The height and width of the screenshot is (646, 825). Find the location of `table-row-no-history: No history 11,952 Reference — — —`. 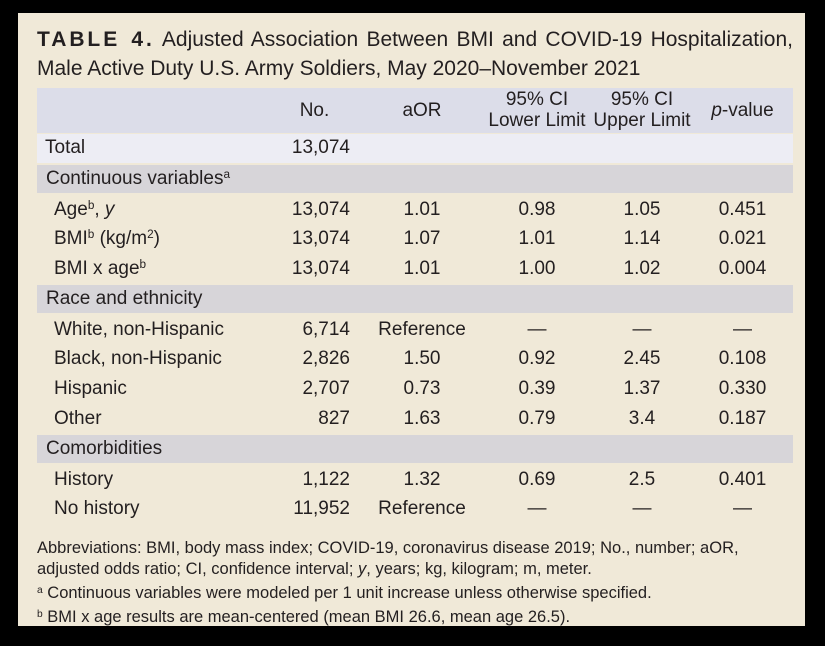

table-row-no-history: No history 11,952 Reference — — — is located at coordinates (415, 509).